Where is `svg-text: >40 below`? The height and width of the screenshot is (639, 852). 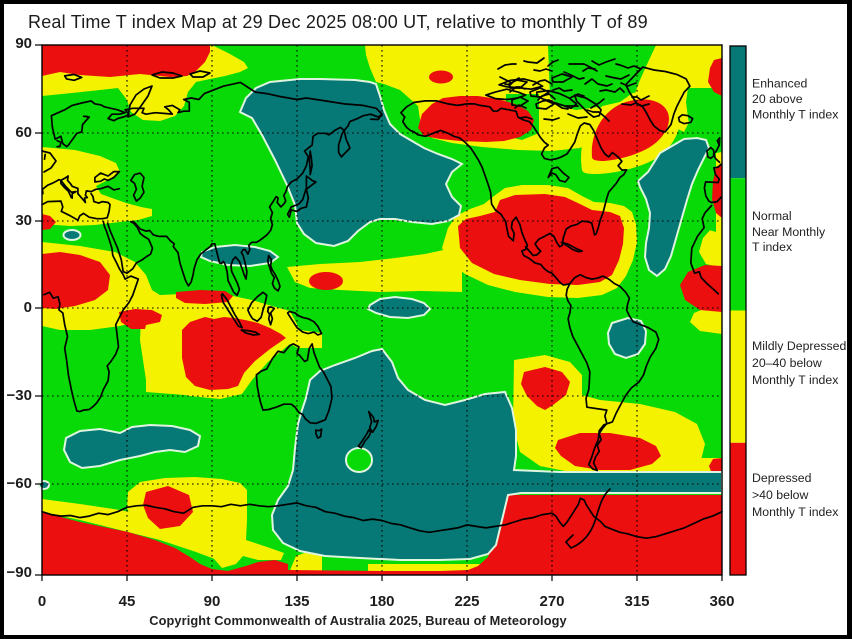
svg-text: >40 below is located at coordinates (780, 495).